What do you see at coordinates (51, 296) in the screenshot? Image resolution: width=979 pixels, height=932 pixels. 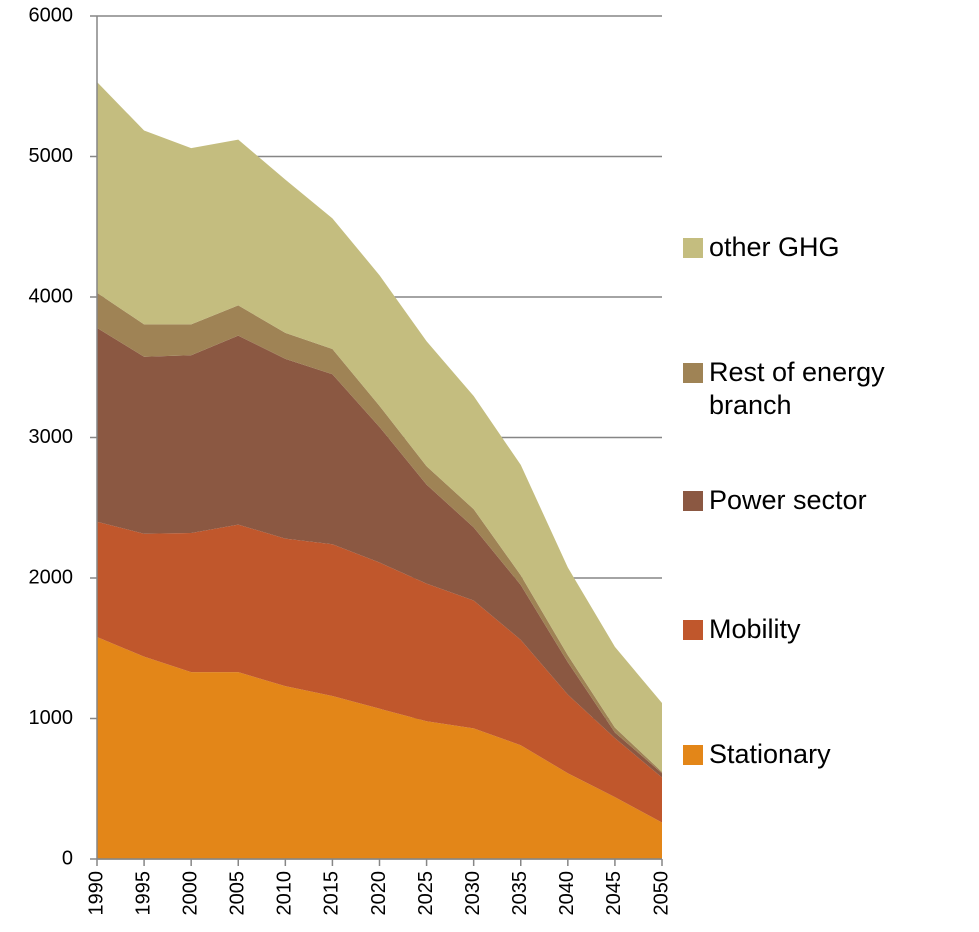 I see `y-tick-label: 4000` at bounding box center [51, 296].